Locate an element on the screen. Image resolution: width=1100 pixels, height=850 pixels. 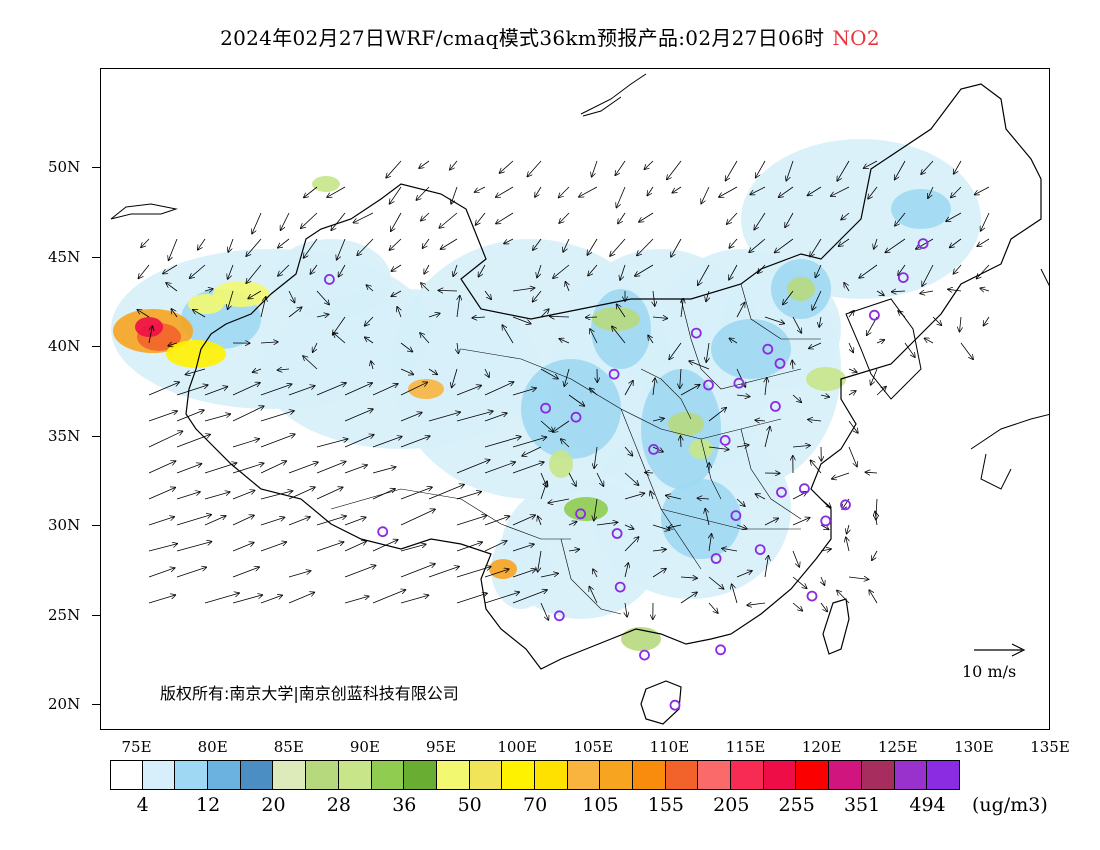
concentration-blob is located at coordinates (616, 319).